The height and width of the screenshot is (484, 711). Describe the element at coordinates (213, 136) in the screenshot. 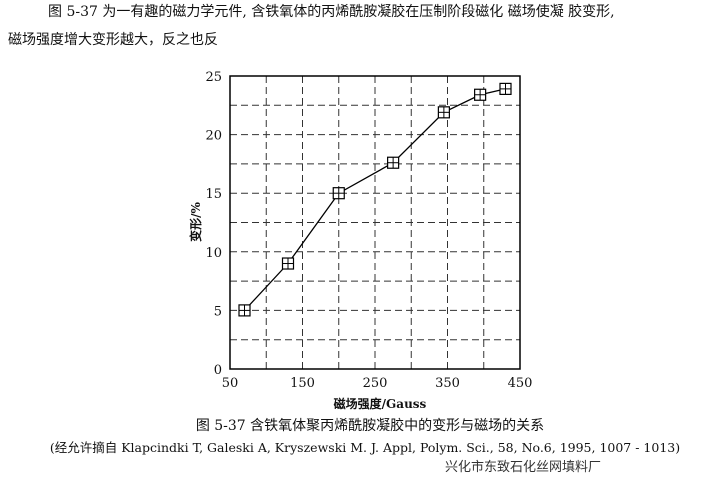

I see `y-tick-label: 20` at that location.